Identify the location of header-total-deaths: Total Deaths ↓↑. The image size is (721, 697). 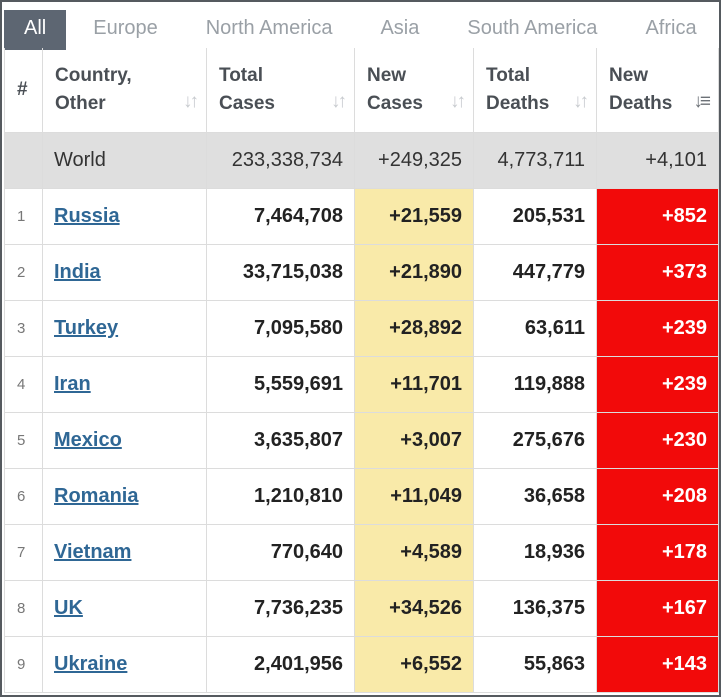
(535, 90).